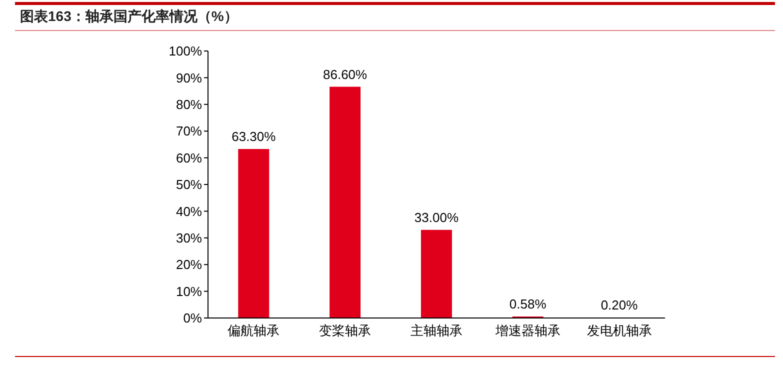 The image size is (783, 373). What do you see at coordinates (189, 211) in the screenshot?
I see `y-tick-label: 40%` at bounding box center [189, 211].